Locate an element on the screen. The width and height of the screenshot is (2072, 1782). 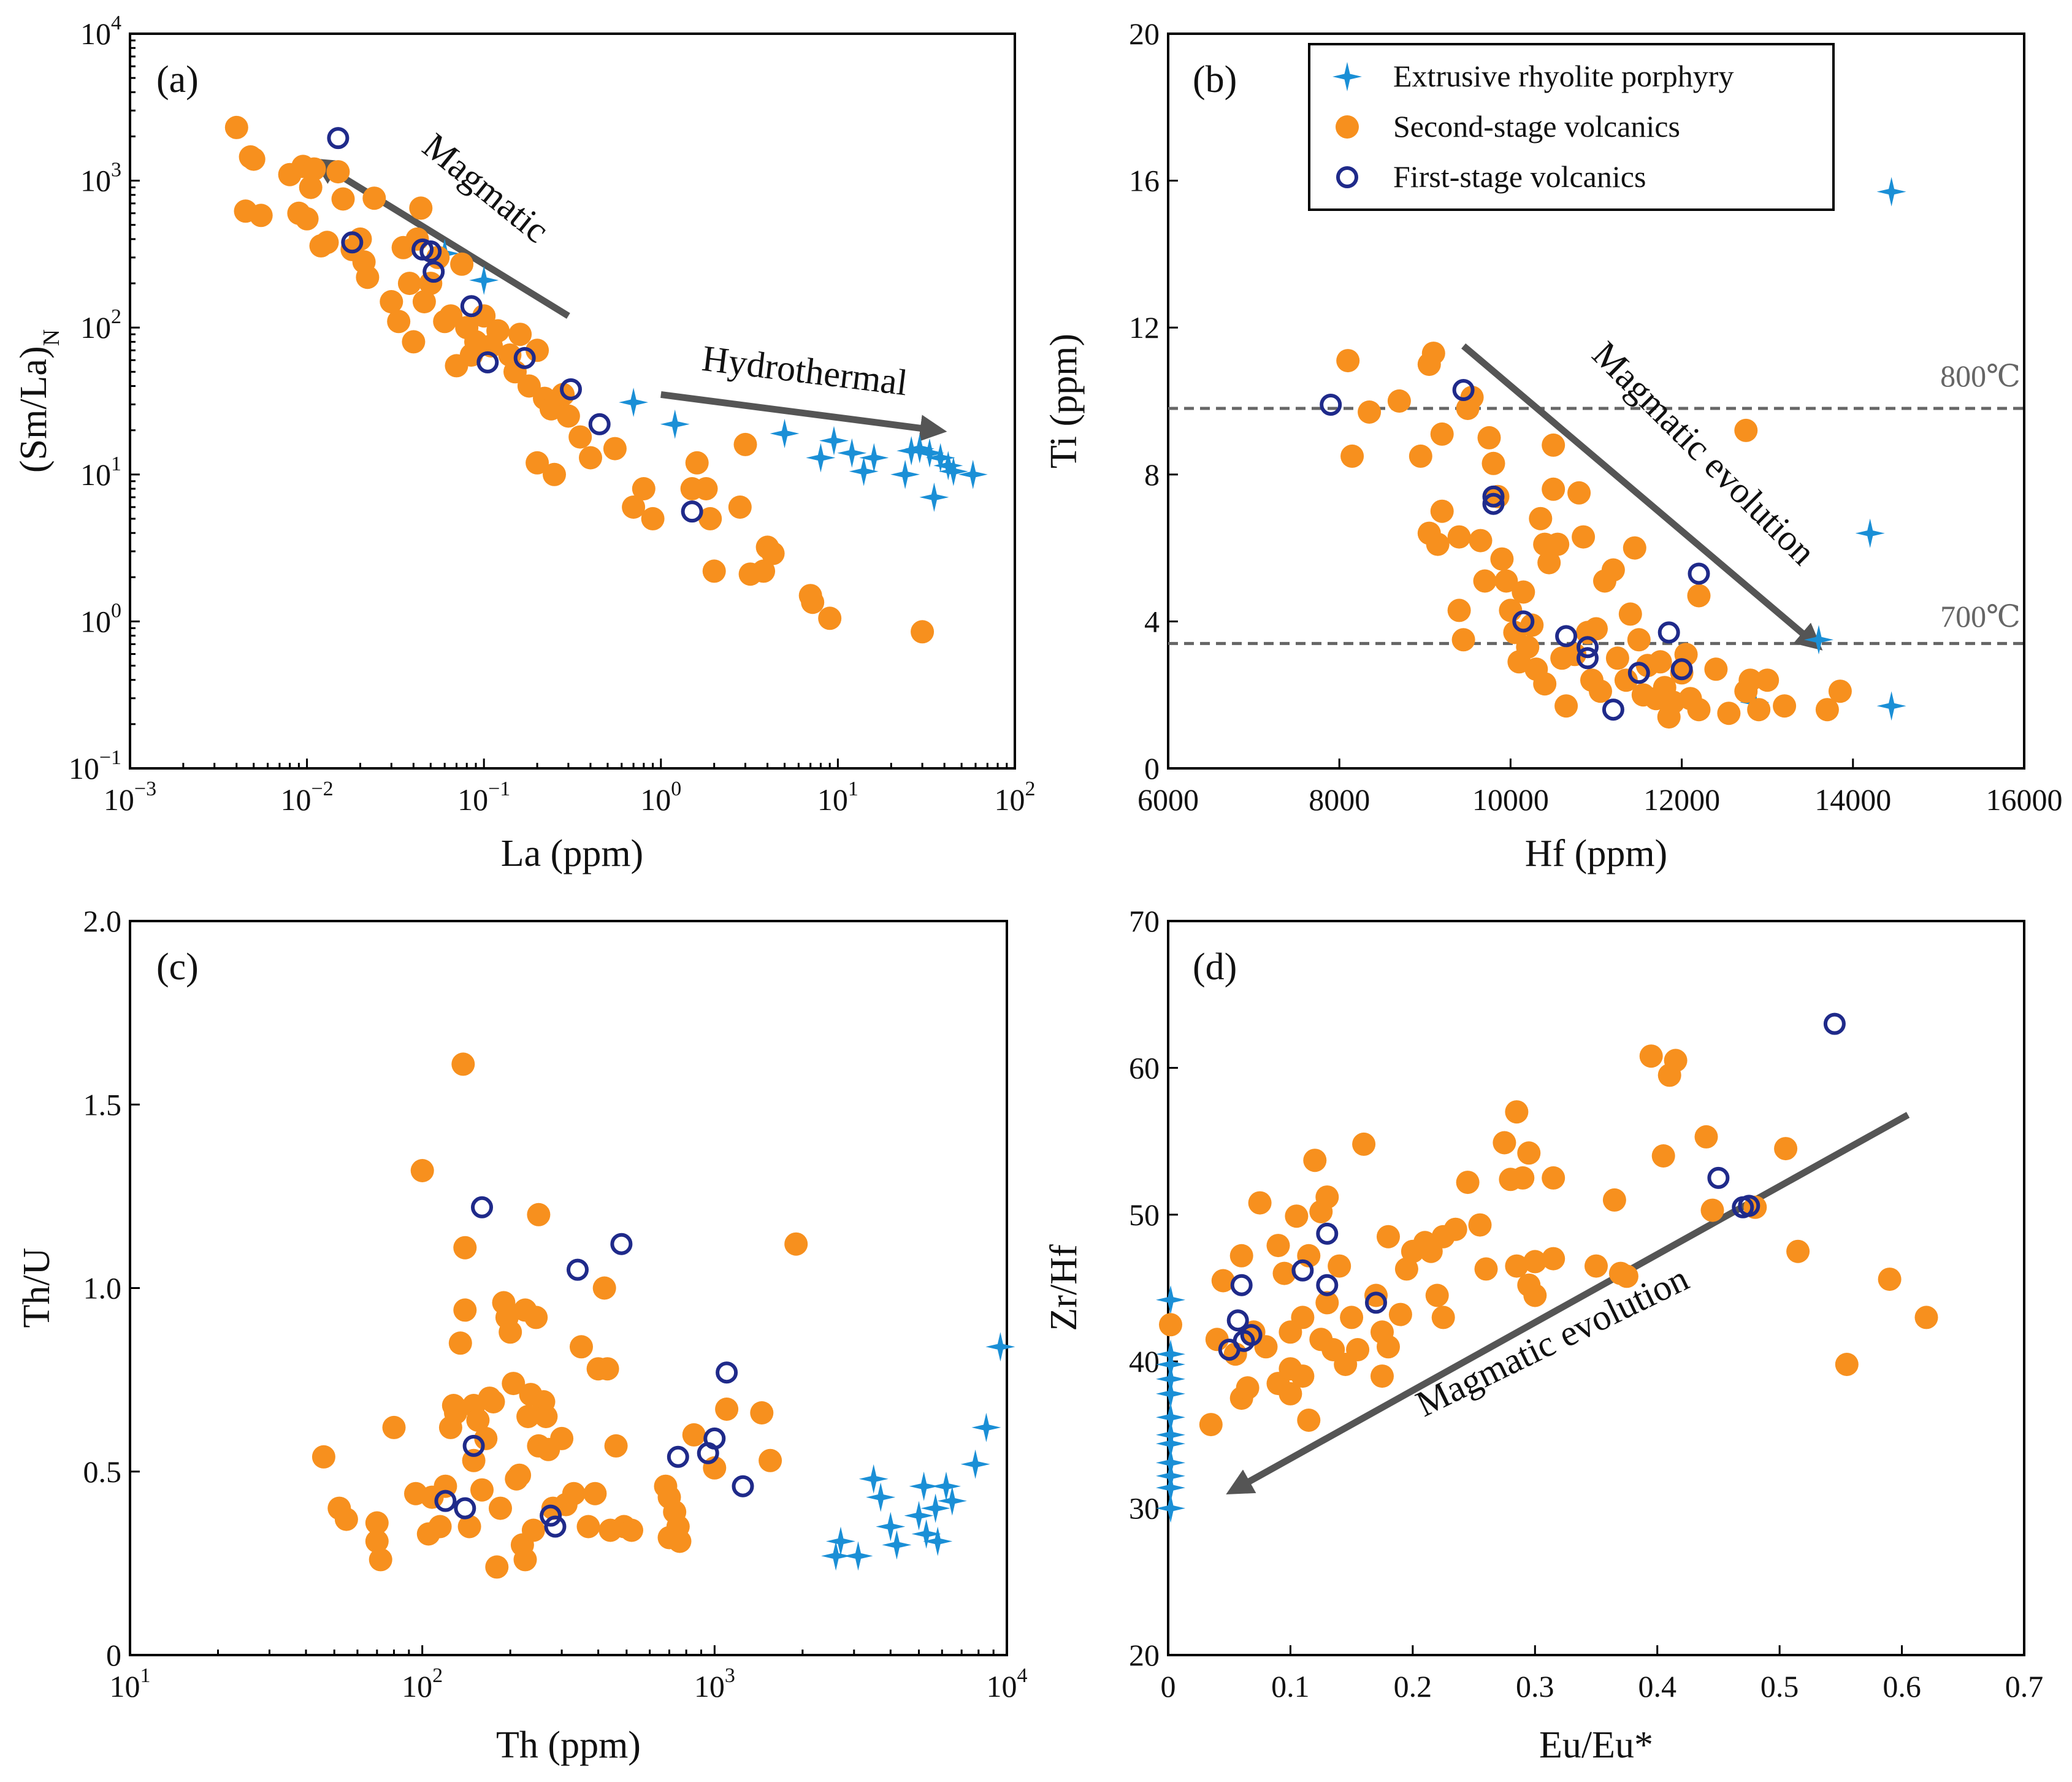
y-tick-label: 102 is located at coordinates (100, 325).